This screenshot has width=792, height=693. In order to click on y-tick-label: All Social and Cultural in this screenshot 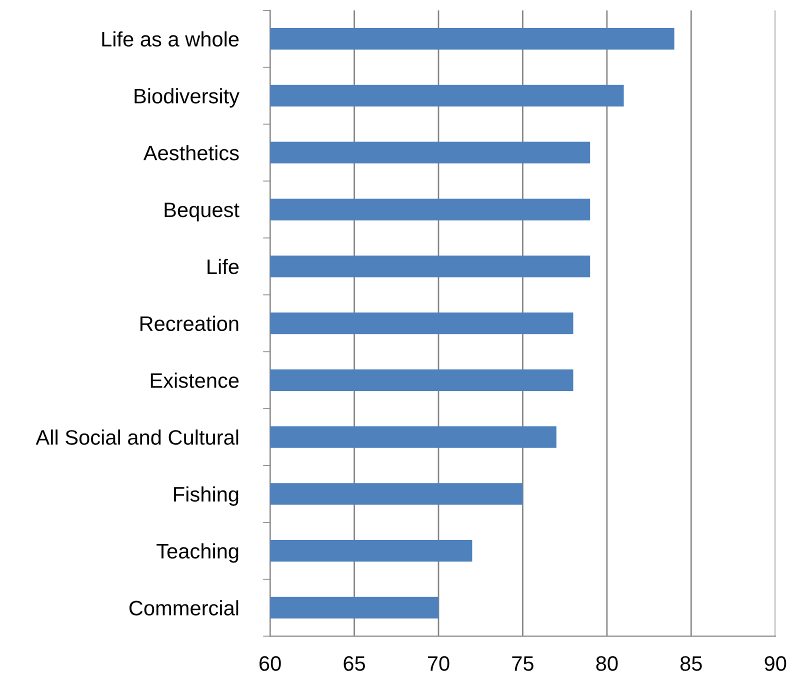, I will do `click(137, 437)`.